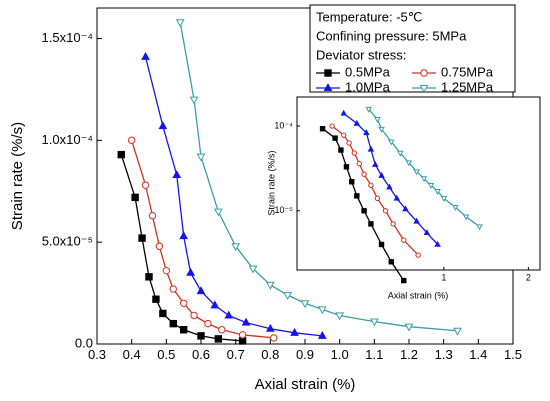 Image resolution: width=550 pixels, height=401 pixels. Describe the element at coordinates (418, 295) in the screenshot. I see `inset-x-axis-label: Axial strain (%)` at that location.